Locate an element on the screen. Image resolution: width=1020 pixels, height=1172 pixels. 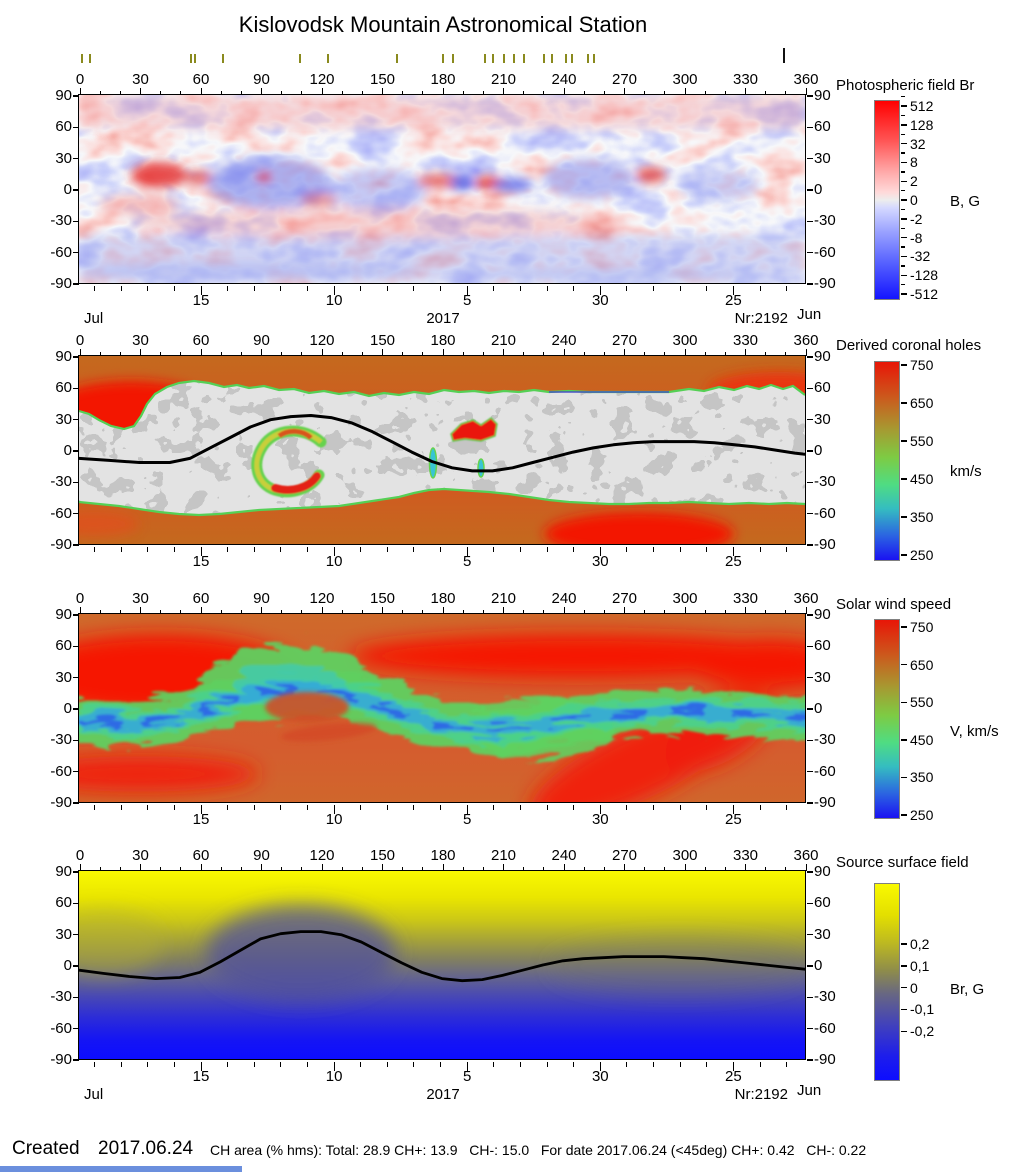
neutral-line-source-surface is located at coordinates (442, 956).